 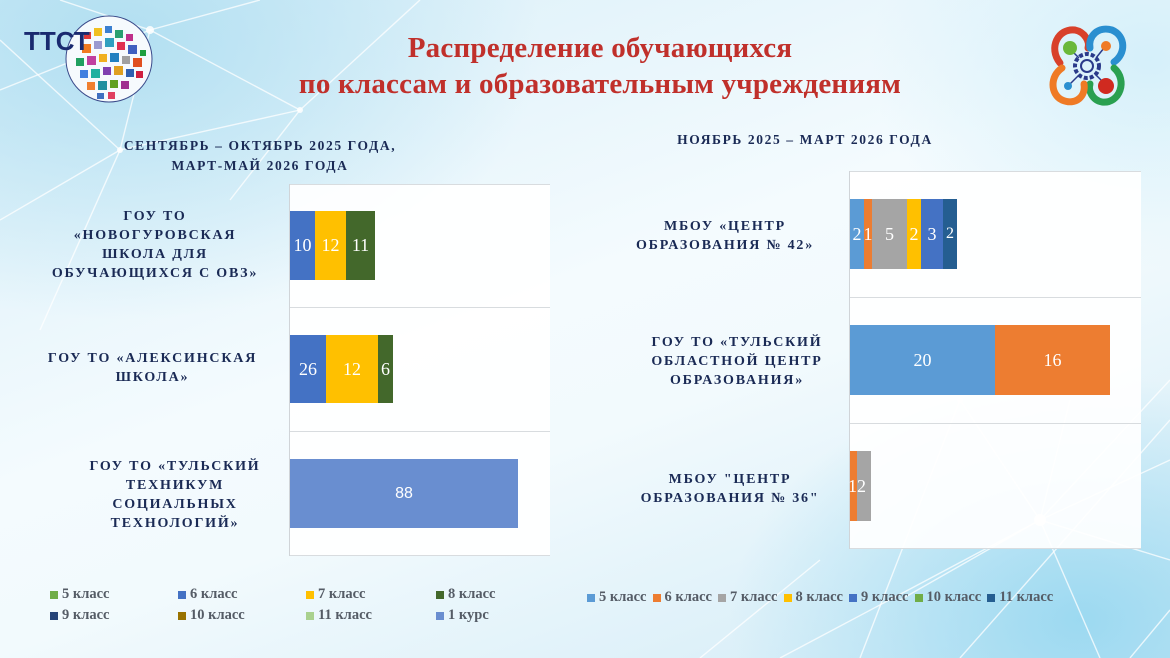 I want to click on left-bar-novogurovskaya: 10 12 11, so click(x=332, y=245).